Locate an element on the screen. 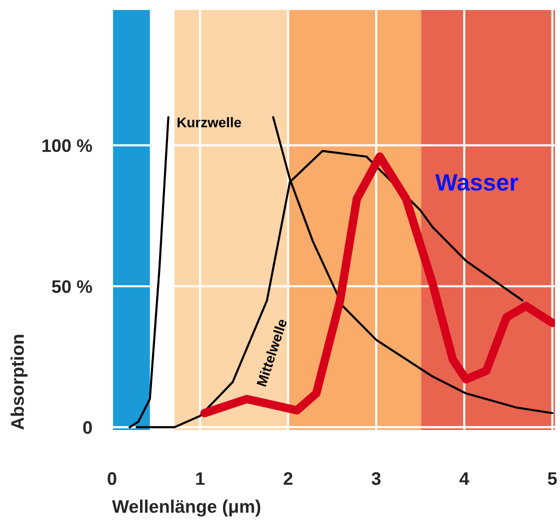  x-axis-title: Wellenlänge (μm) is located at coordinates (186, 508).